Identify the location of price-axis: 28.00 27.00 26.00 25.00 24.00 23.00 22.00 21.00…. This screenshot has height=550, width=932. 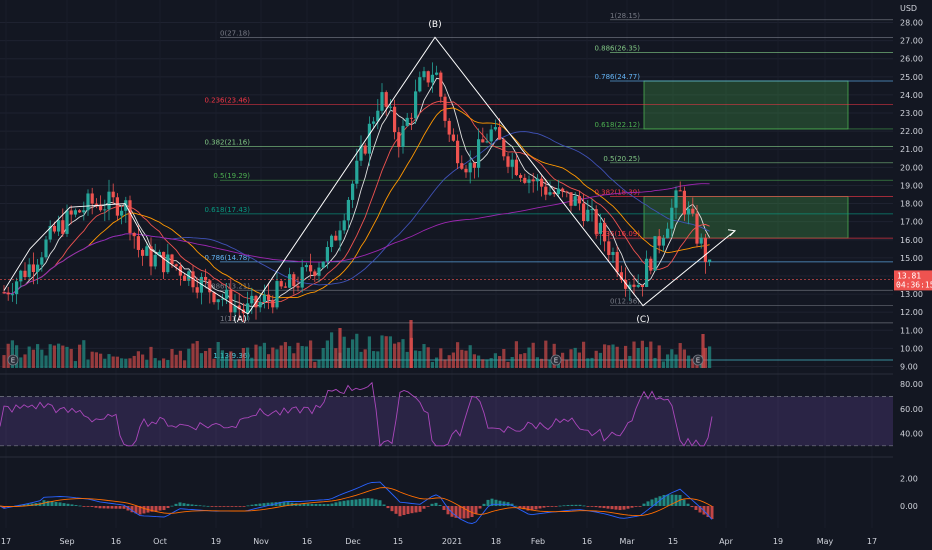
(911, 257).